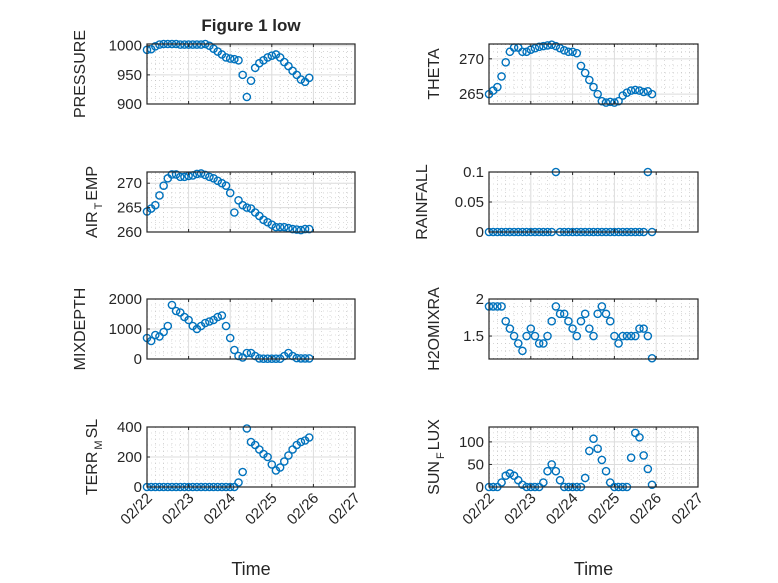 This screenshot has height=583, width=778. Describe the element at coordinates (562, 73) in the screenshot. I see `subplot-theta: 265 270 THETA` at that location.